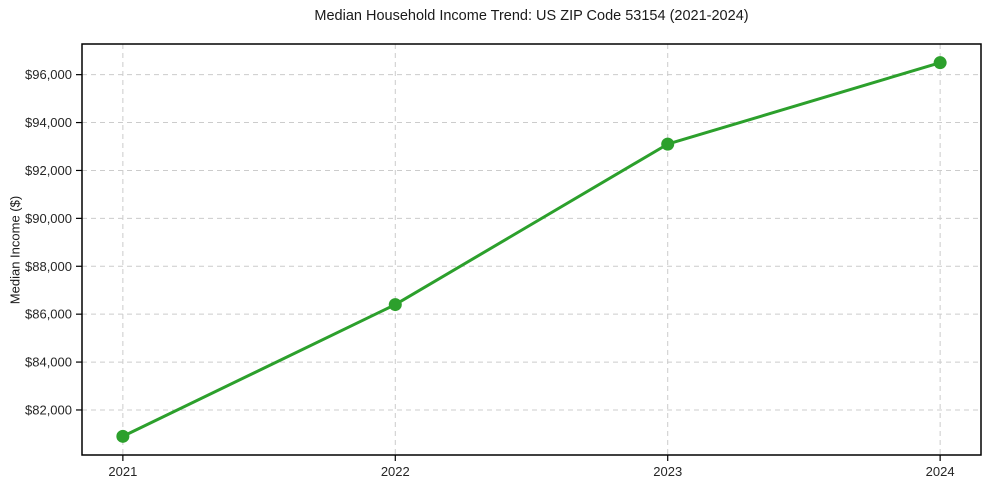  I want to click on y-tick-label: $90,000, so click(48, 218).